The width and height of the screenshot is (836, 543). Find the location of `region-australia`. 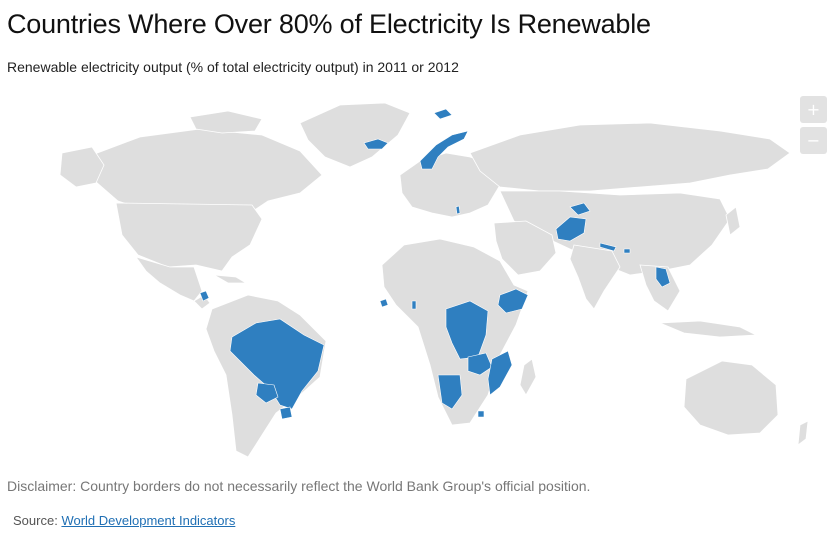

region-australia is located at coordinates (731, 398).